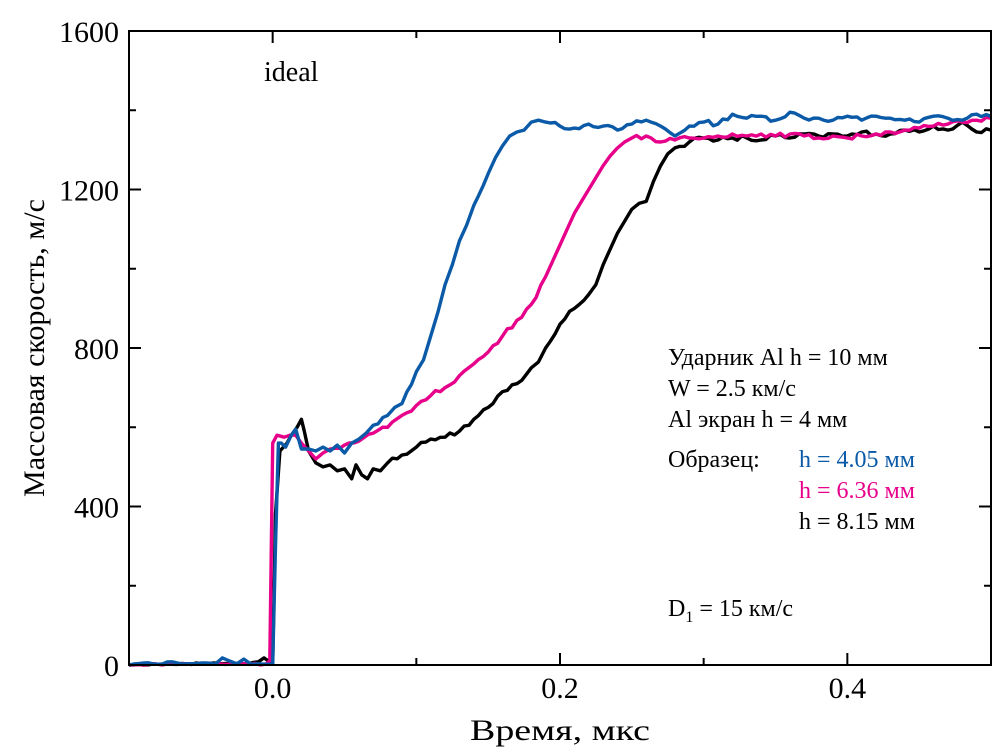  Describe the element at coordinates (291, 72) in the screenshot. I see `annotation-ideal: ideal` at that location.